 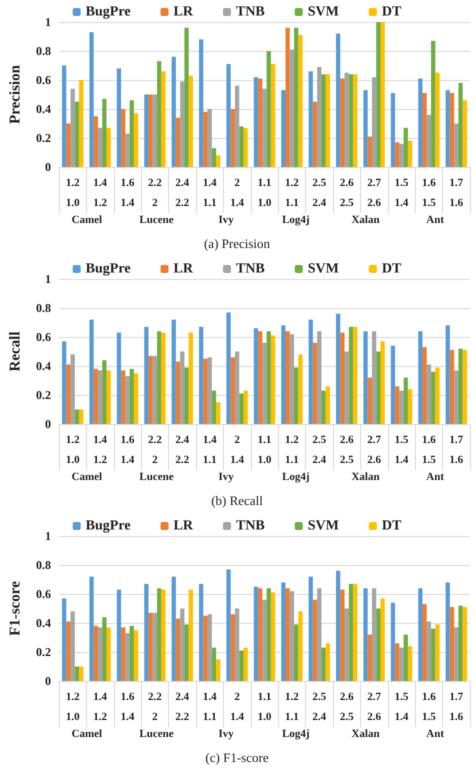 What do you see at coordinates (265, 707) in the screenshot?
I see `x-tick-label: 1.1 1.0` at bounding box center [265, 707].